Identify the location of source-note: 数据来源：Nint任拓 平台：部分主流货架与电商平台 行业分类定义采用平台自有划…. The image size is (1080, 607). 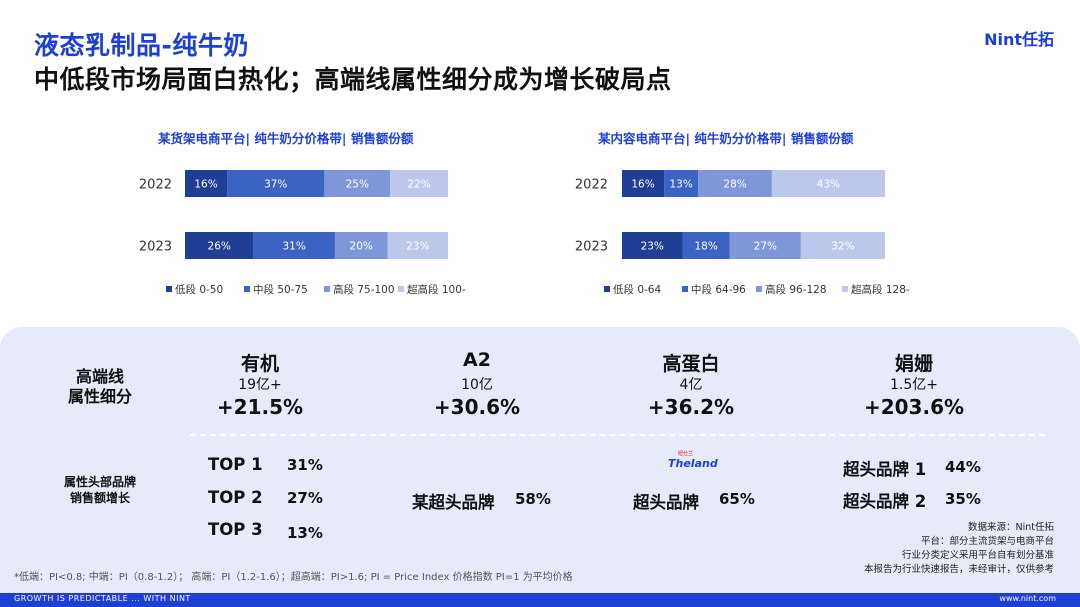
(959, 549).